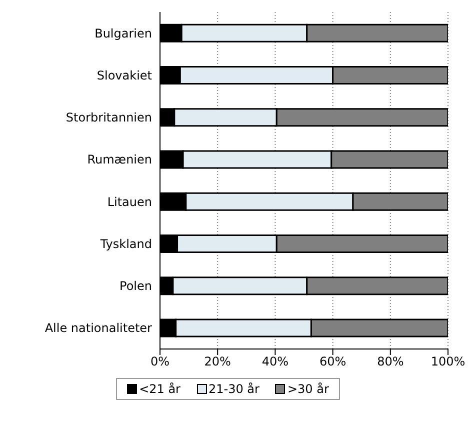 This screenshot has height=448, width=468. I want to click on legend-label: >30 år, so click(308, 389).